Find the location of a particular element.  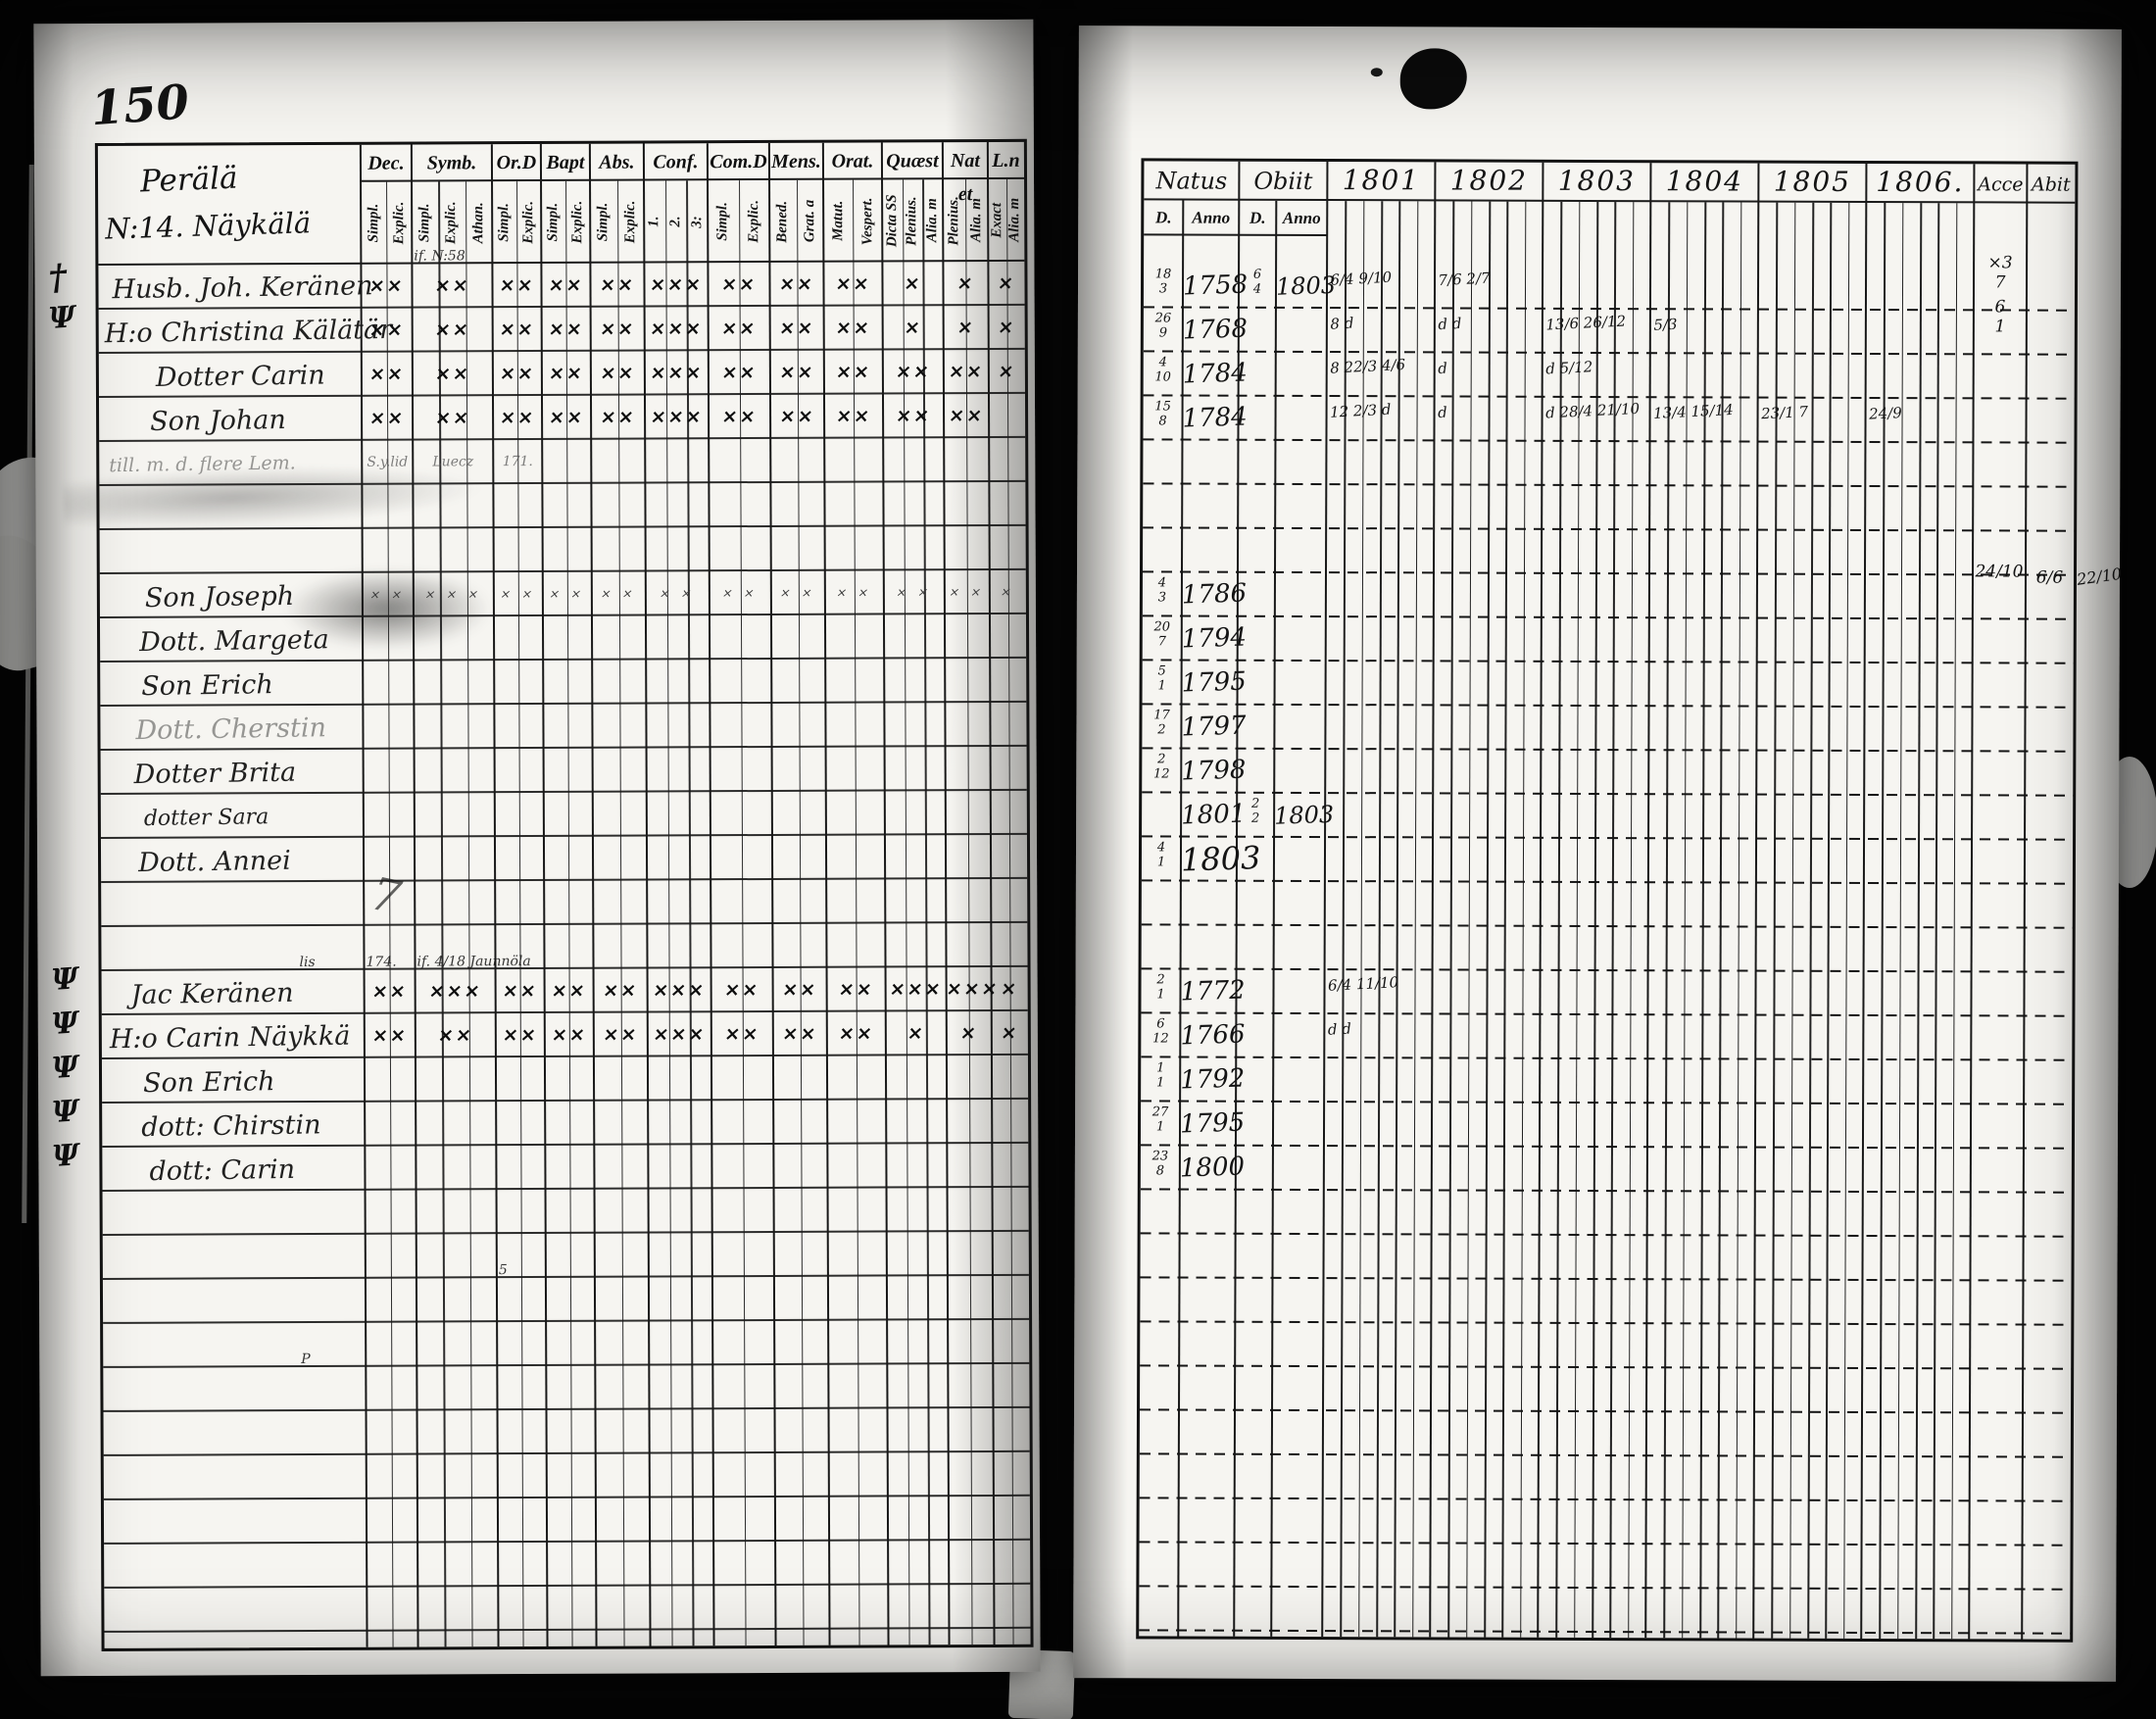

row-name: Husb. Joh. Keränen is located at coordinates (242, 288).